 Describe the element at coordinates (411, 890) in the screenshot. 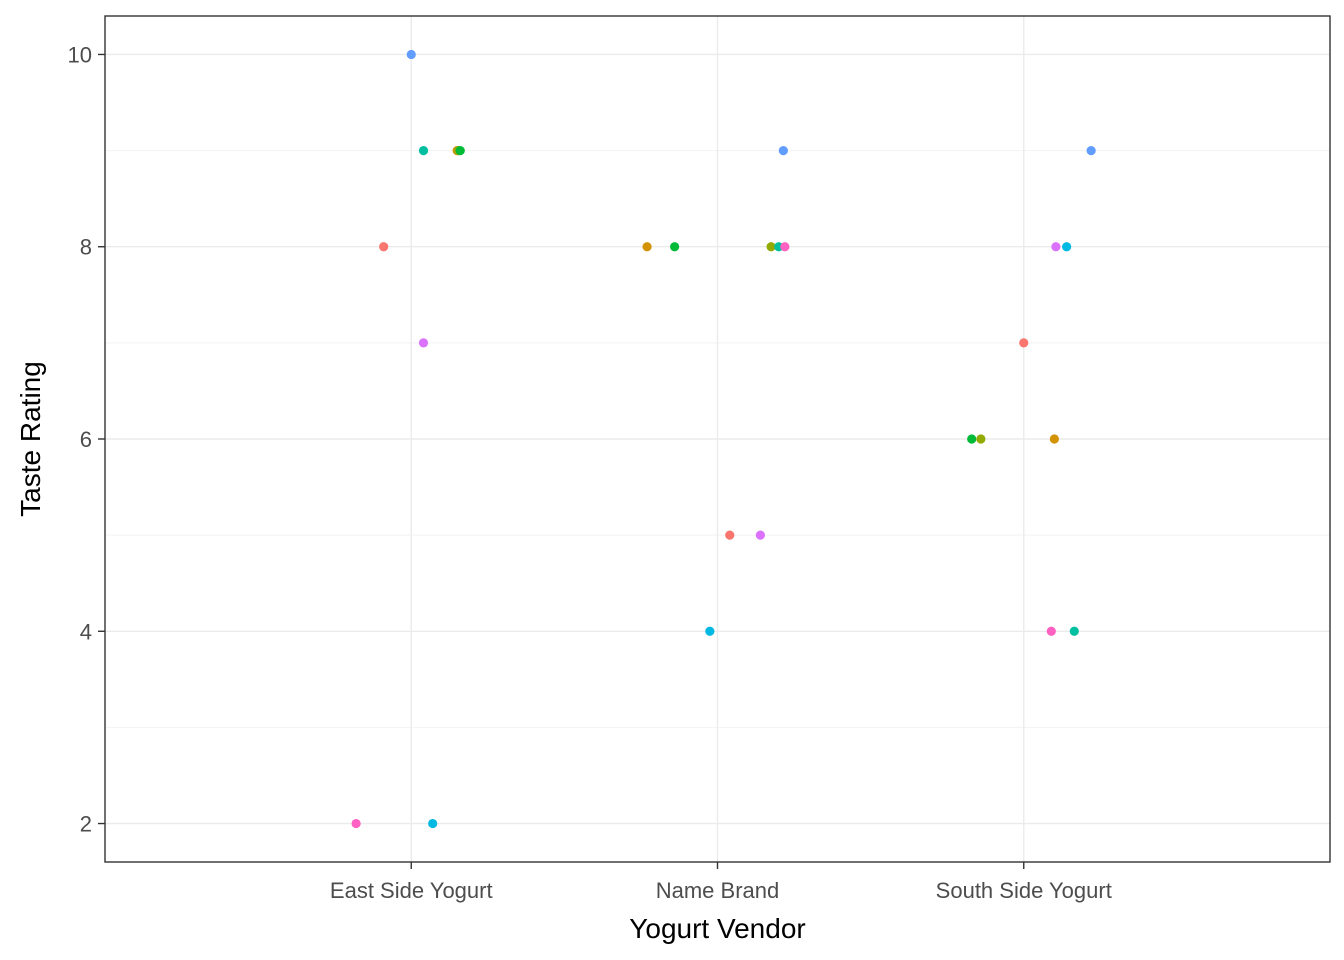

I see `x-tick-label: East Side Yogurt` at that location.